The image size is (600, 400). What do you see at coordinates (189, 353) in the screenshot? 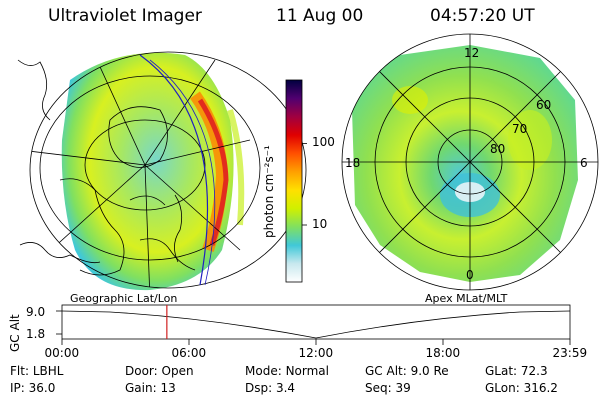
I see `altitude-x-tick-label: 06:00` at bounding box center [189, 353].